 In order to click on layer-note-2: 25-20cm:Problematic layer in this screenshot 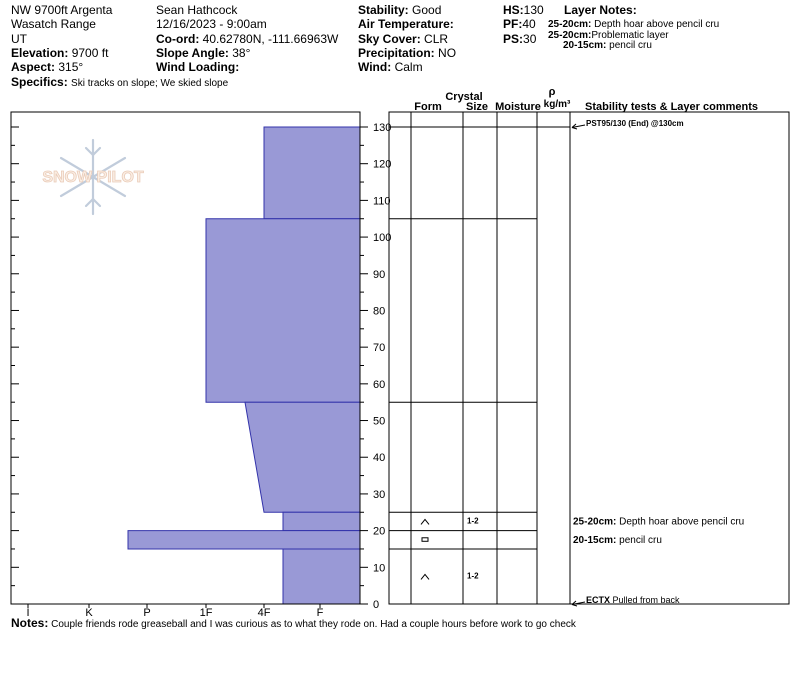, I will do `click(608, 35)`.